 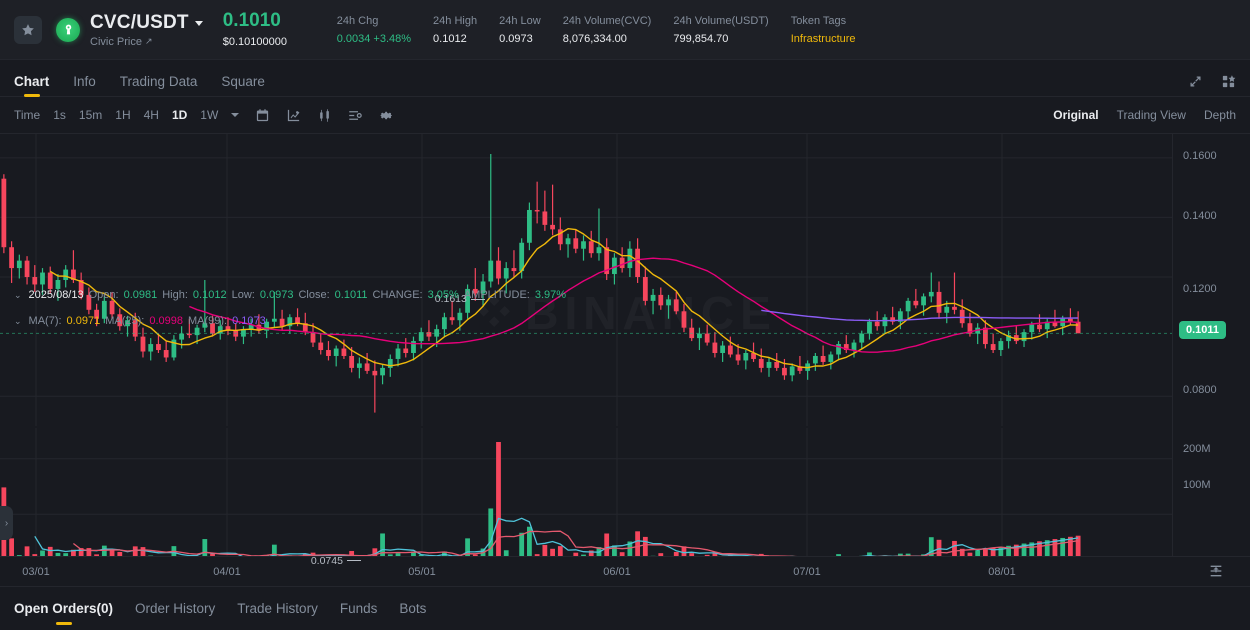 What do you see at coordinates (123, 115) in the screenshot?
I see `interval-1h: 1H` at bounding box center [123, 115].